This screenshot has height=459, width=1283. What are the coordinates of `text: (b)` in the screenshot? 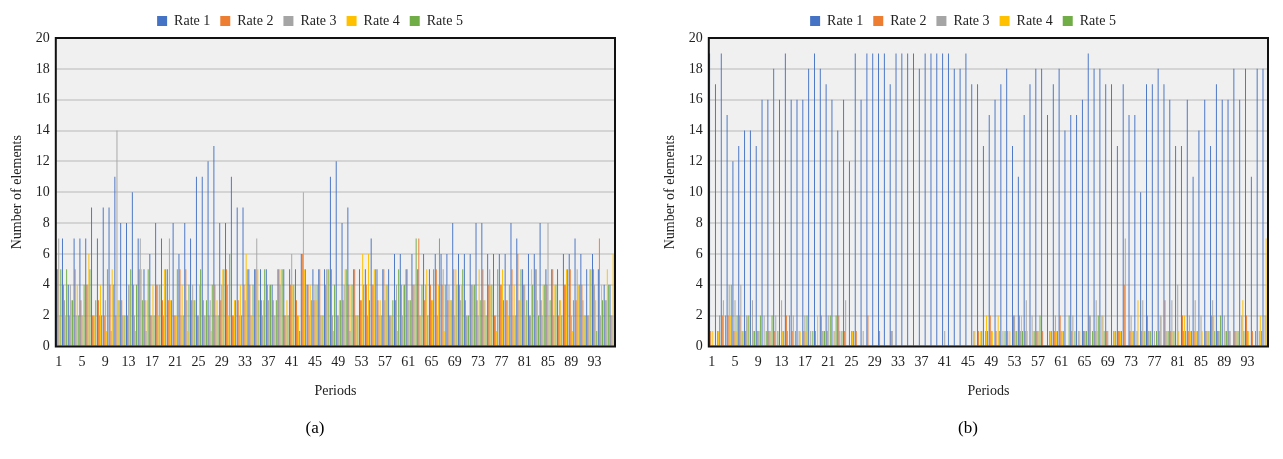 It's located at (968, 428).